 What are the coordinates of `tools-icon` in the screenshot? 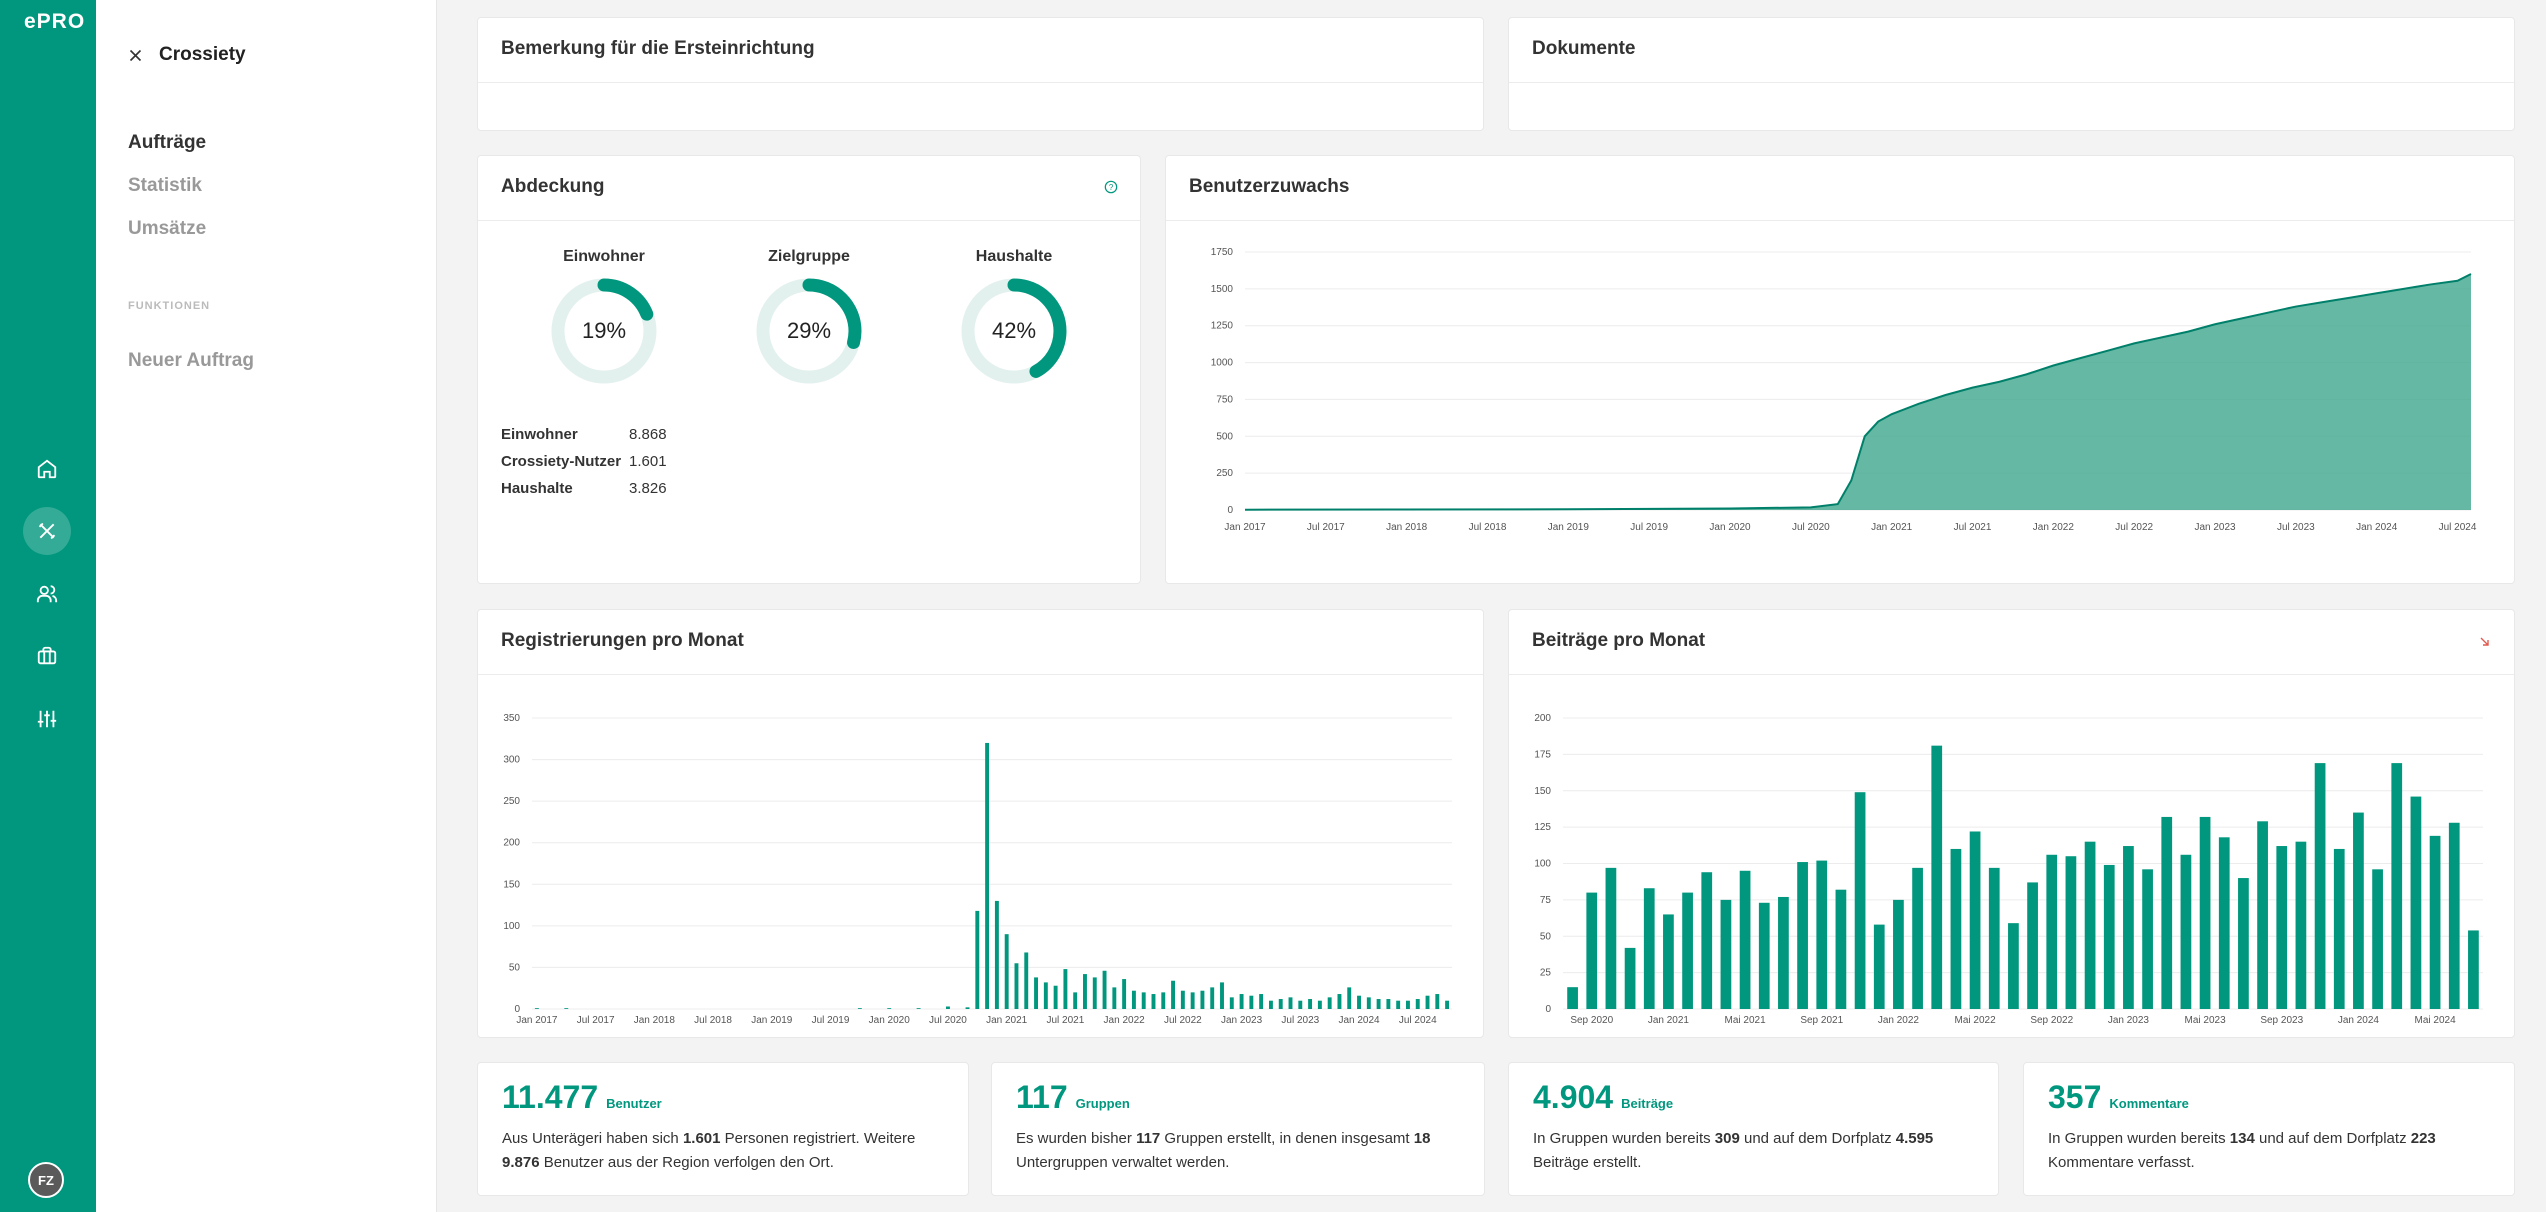 It's located at (47, 531).